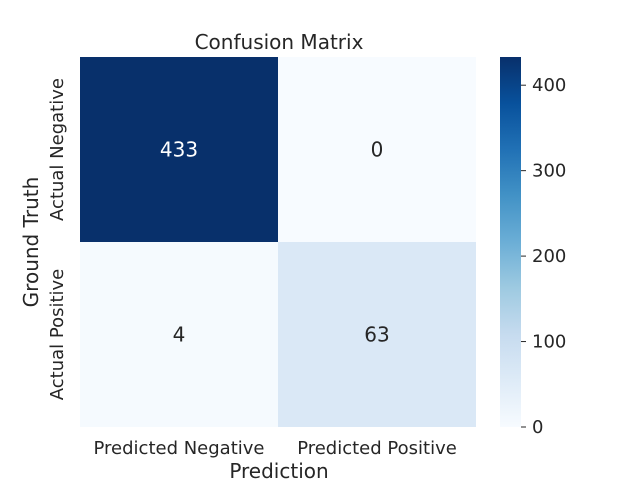  Describe the element at coordinates (510, 242) in the screenshot. I see `colorbar` at that location.